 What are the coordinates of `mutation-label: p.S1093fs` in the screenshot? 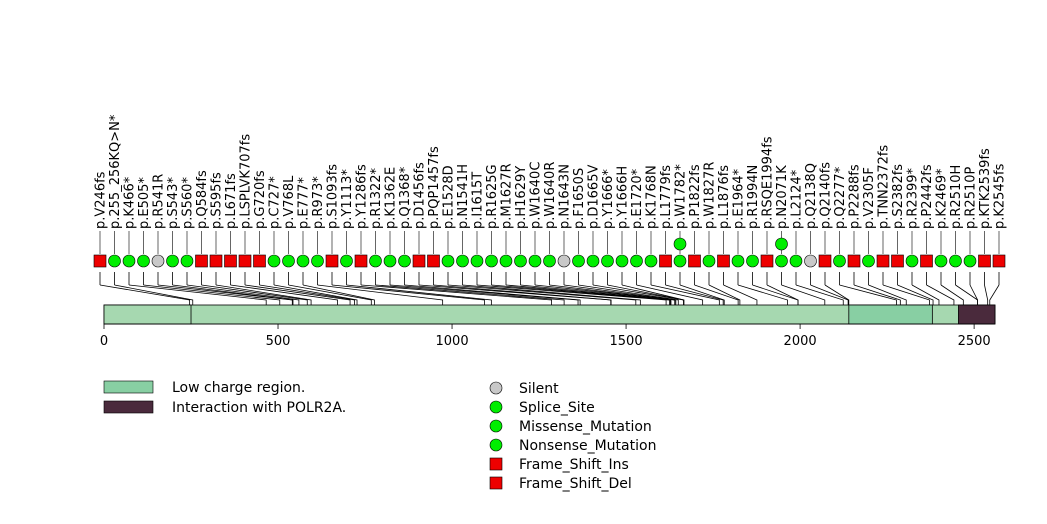 It's located at (333, 196).